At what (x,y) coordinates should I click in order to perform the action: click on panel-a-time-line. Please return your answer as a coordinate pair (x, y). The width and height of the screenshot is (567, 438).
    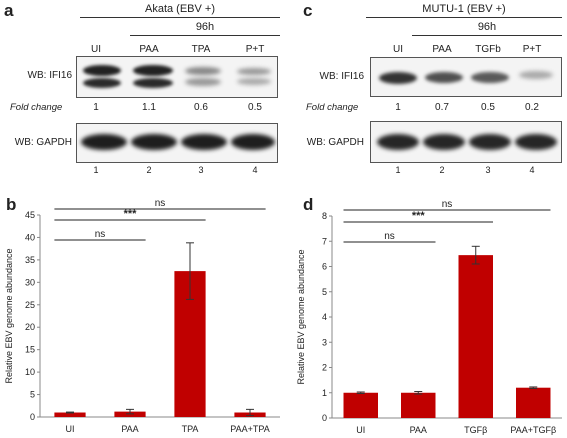
    Looking at the image, I should click on (205, 35).